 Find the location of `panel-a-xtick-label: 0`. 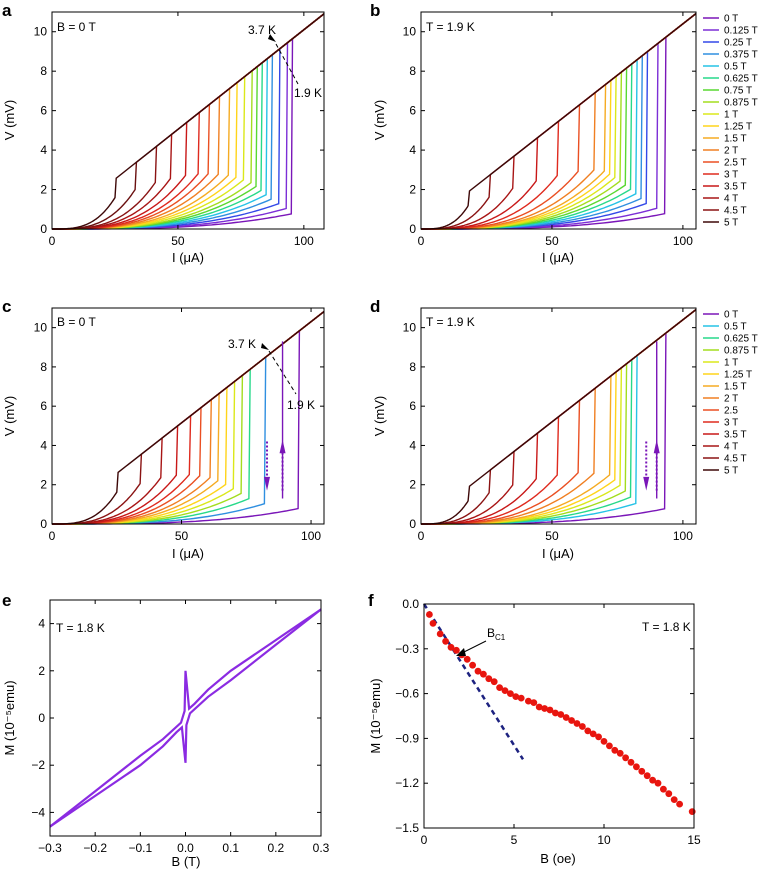

panel-a-xtick-label: 0 is located at coordinates (52, 241).